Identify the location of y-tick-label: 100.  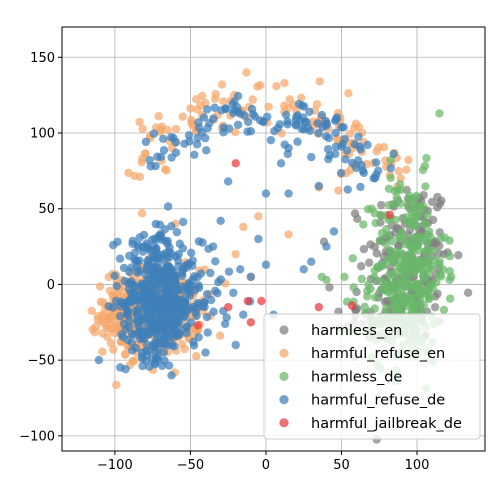
(42, 134).